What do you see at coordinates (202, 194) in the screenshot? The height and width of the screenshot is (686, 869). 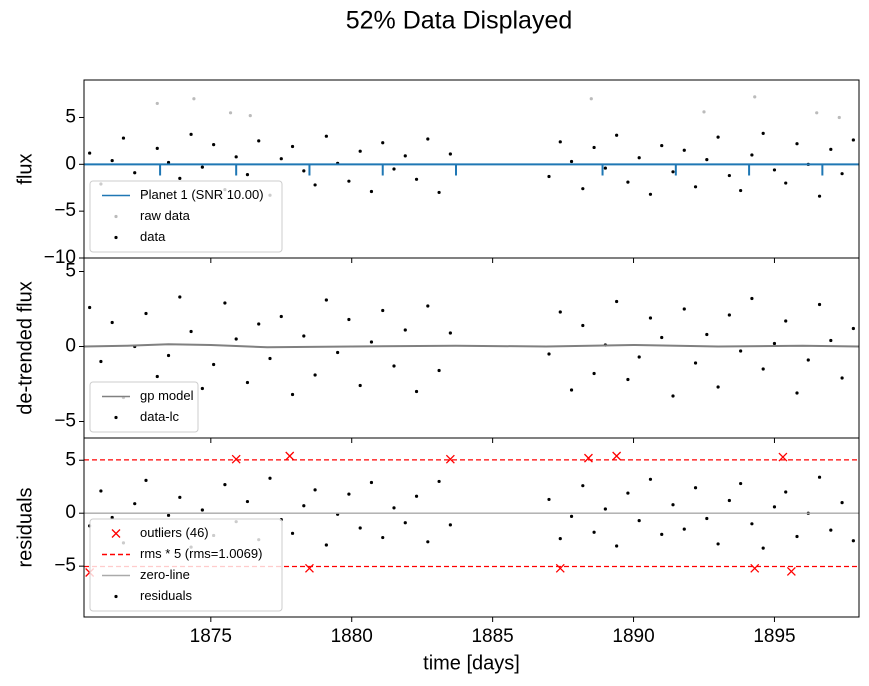 I see `legend-label: Planet 1 (SNR 10.00)` at bounding box center [202, 194].